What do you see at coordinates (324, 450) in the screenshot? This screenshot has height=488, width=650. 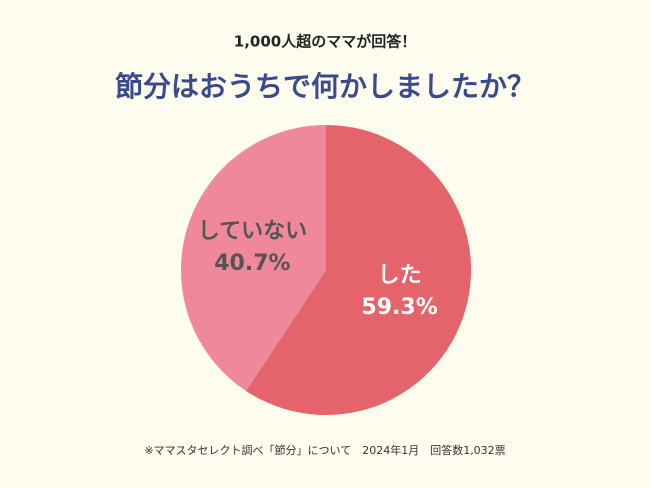 I see `footnote: ※ママスタセレクト調べ「節分」について 2024年1月 回答数1,032票` at bounding box center [324, 450].